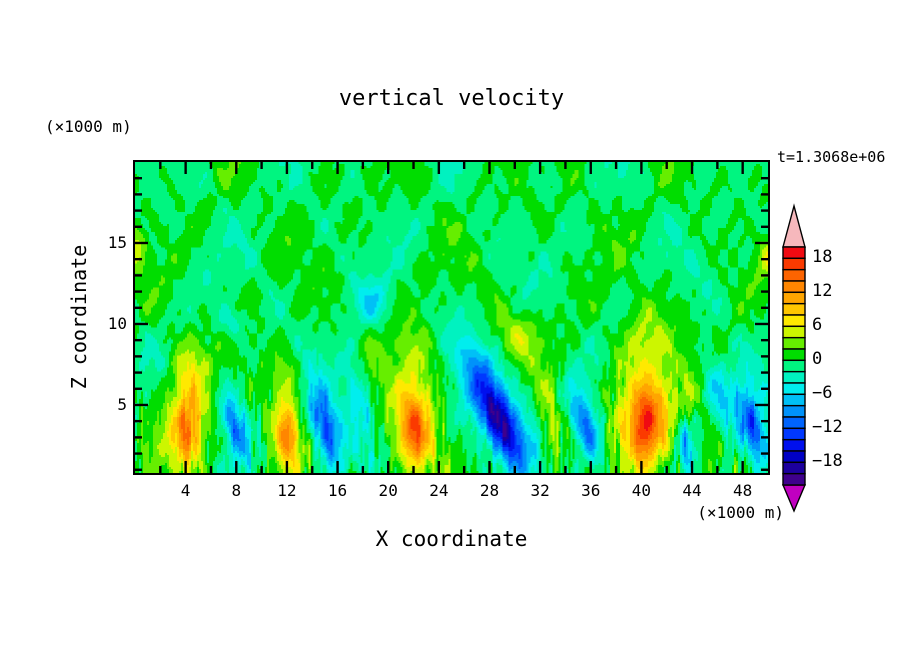 This screenshot has width=904, height=654. What do you see at coordinates (692, 490) in the screenshot?
I see `x-tick-label: 44` at bounding box center [692, 490].